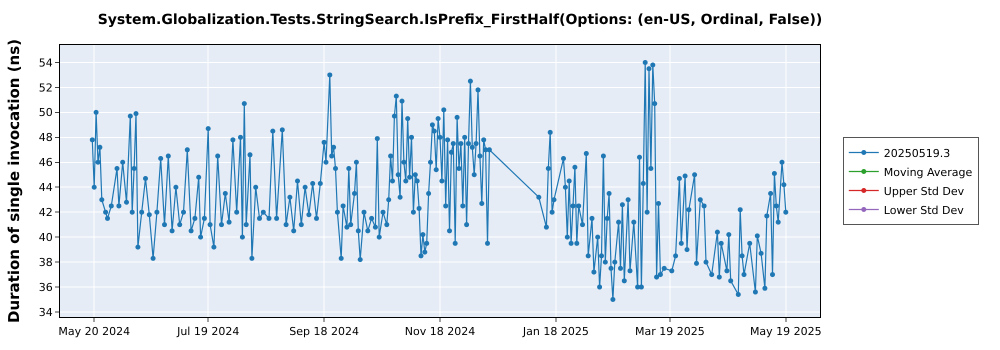 Image resolution: width=1000 pixels, height=350 pixels. I want to click on legend-label: 20250519.3, so click(917, 153).